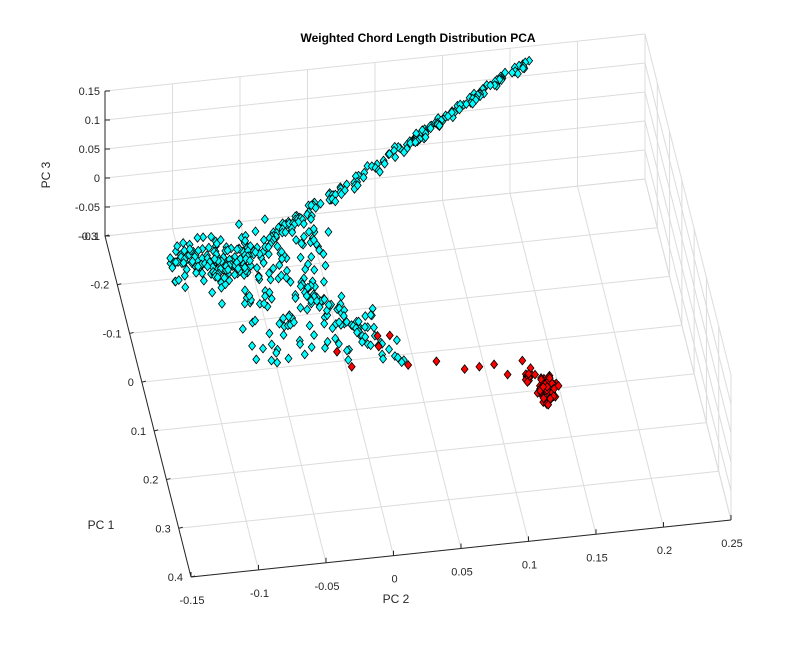  Describe the element at coordinates (396, 599) in the screenshot. I see `y-axis-label: PC 2` at that location.